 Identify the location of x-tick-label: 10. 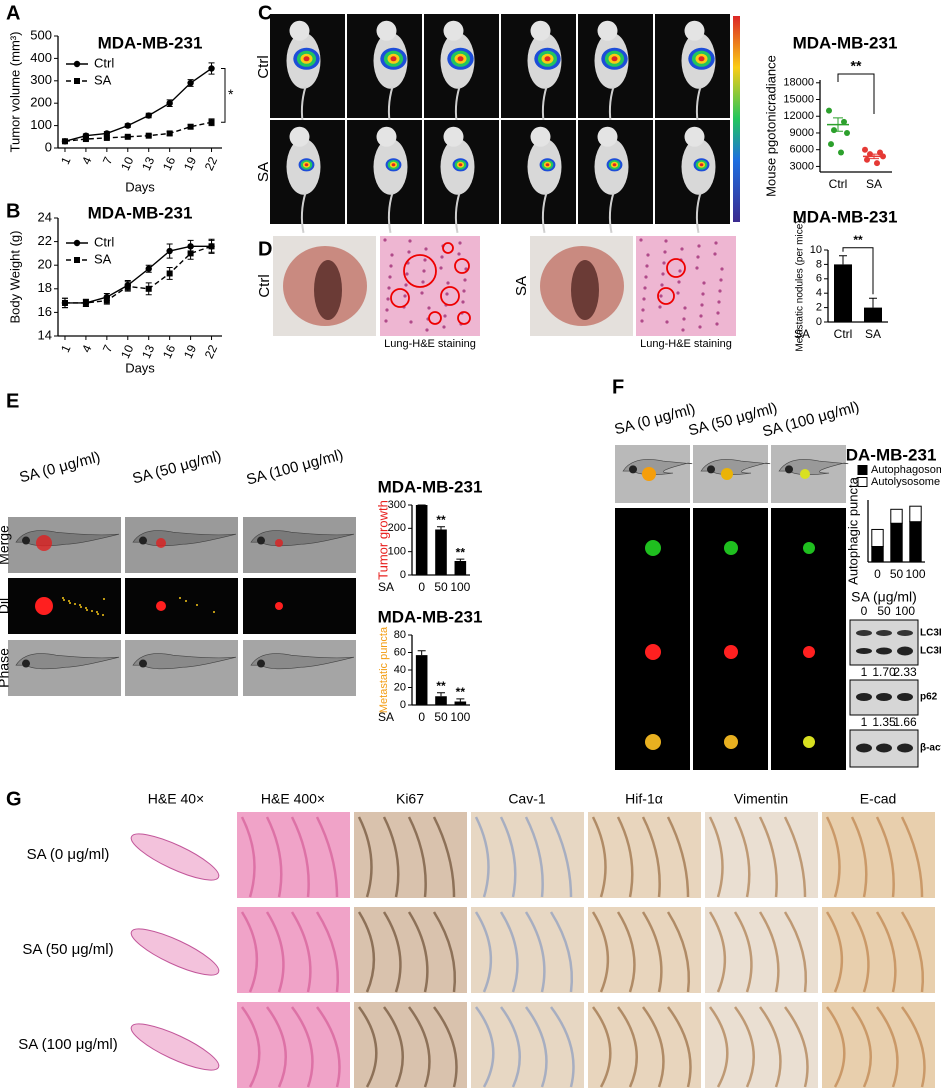
(127, 351).